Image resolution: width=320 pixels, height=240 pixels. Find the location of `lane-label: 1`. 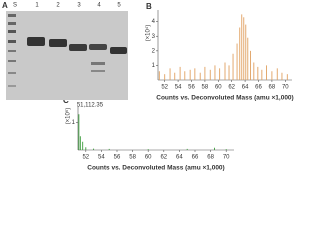

lane-label: 1 is located at coordinates (37, 6).